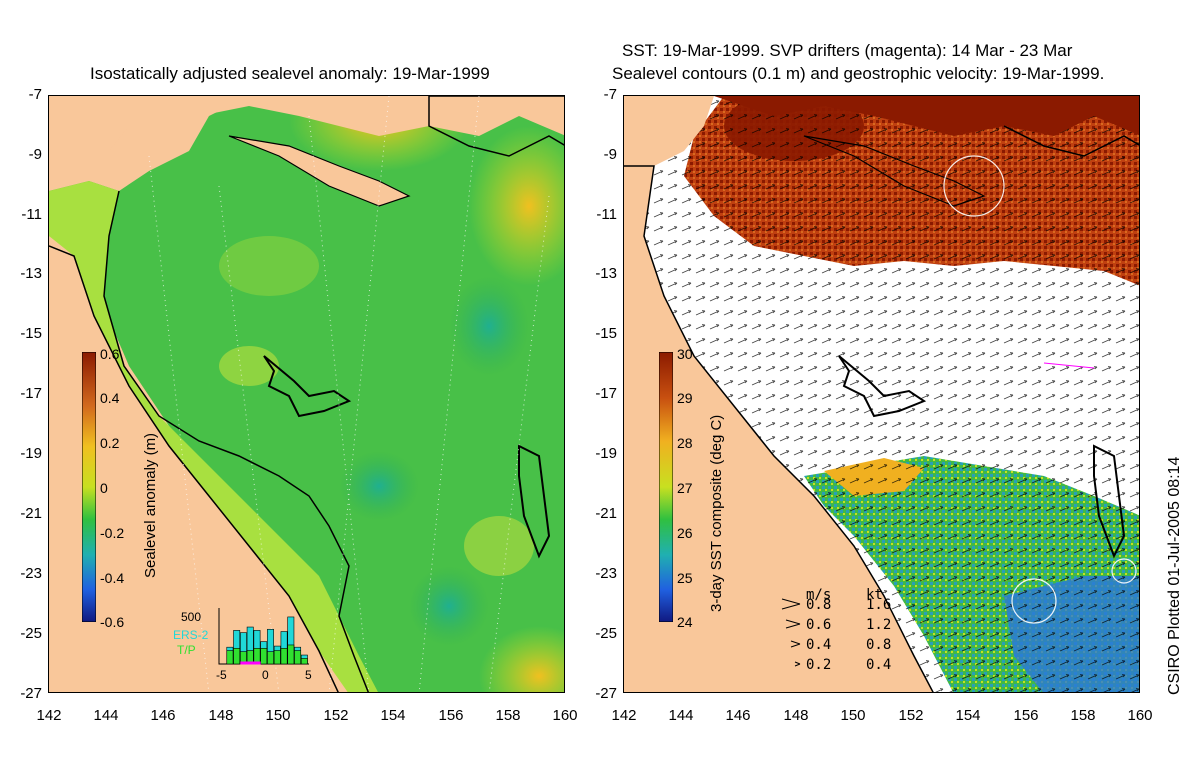 The image size is (1200, 780). I want to click on velocity-legend-kt: 0.4, so click(879, 665).